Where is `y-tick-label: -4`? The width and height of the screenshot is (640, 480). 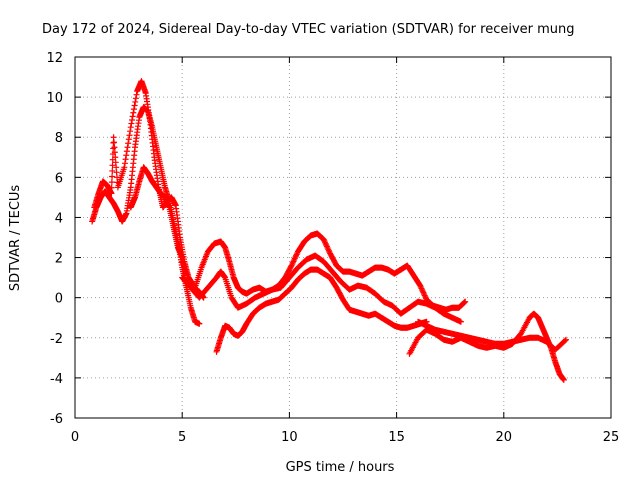
y-tick-label: -4 is located at coordinates (56, 379).